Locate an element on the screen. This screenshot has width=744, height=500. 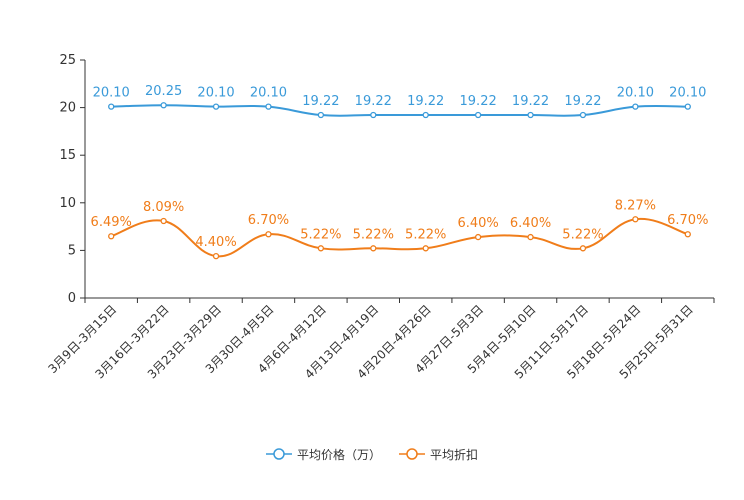
data-label: 4.40% is located at coordinates (215, 242).